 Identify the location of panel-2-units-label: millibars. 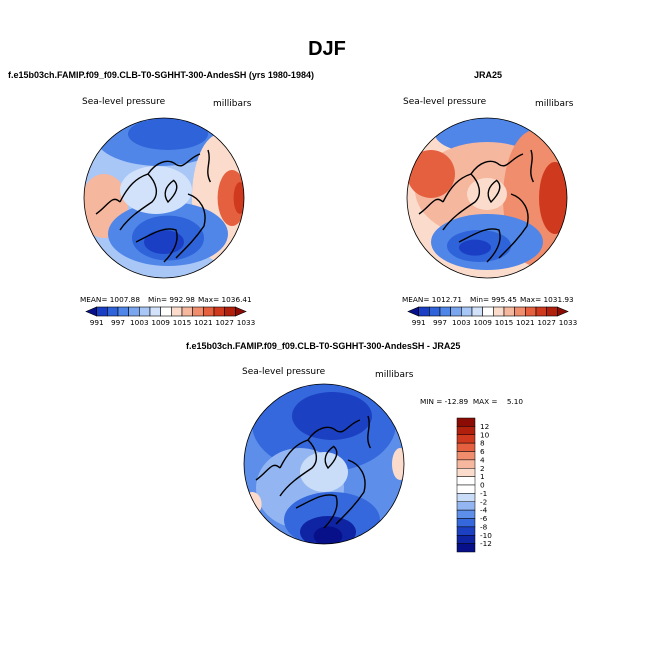
(554, 104).